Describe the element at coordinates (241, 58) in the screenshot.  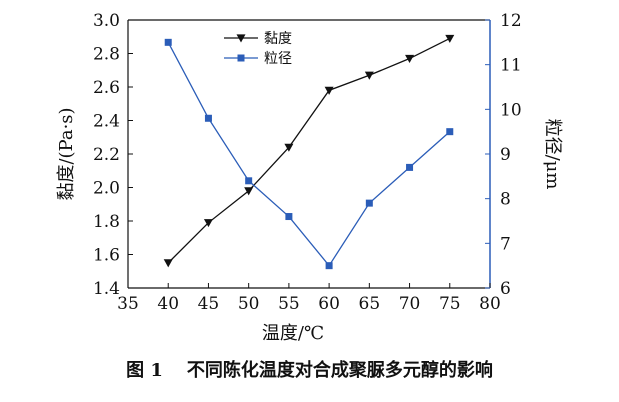
I see `legend-marker-square` at that location.